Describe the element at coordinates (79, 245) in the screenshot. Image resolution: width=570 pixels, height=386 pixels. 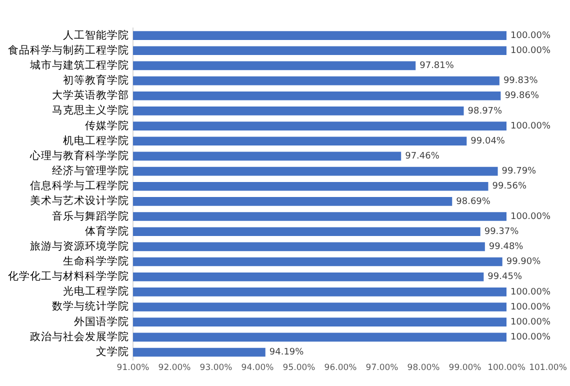
I see `y-tick-label: 旅游与资源环境学院` at that location.